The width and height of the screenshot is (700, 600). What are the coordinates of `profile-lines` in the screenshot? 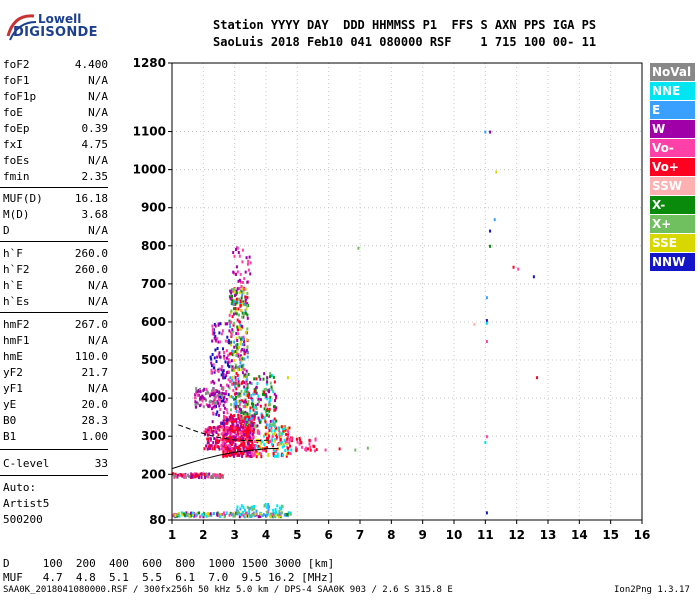 It's located at (225, 447).